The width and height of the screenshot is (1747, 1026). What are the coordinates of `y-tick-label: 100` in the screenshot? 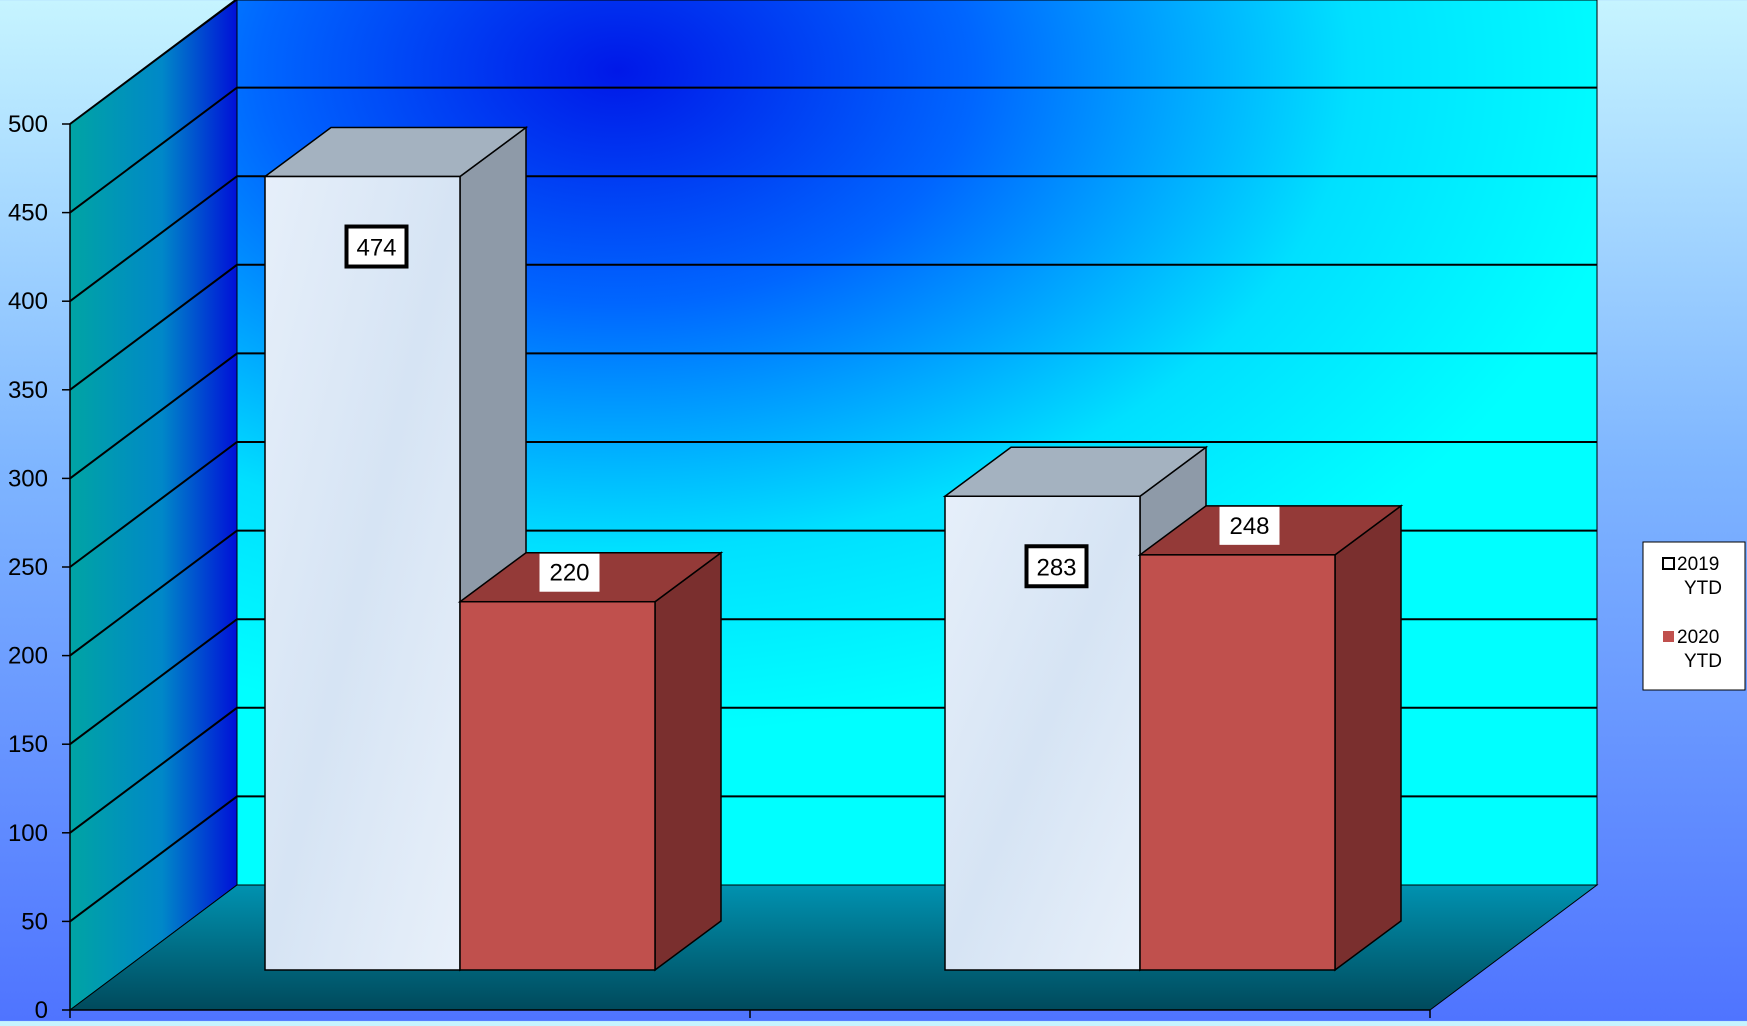 It's located at (28, 833).